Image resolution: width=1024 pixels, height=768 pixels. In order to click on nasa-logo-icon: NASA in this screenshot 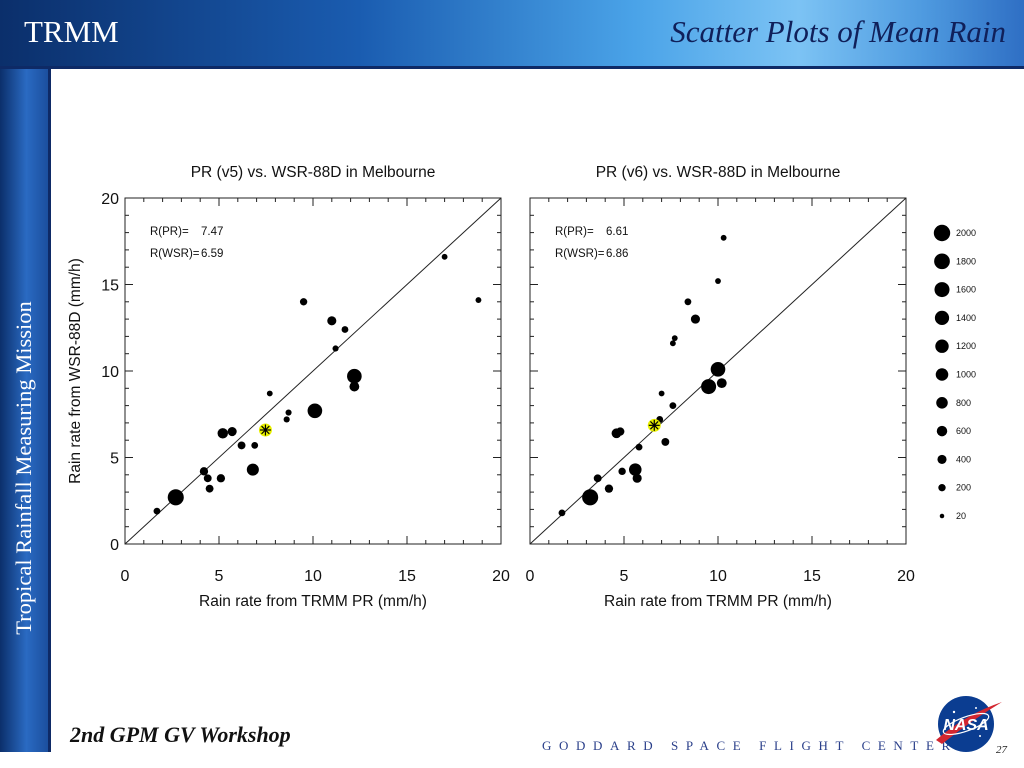, I will do `click(969, 724)`.